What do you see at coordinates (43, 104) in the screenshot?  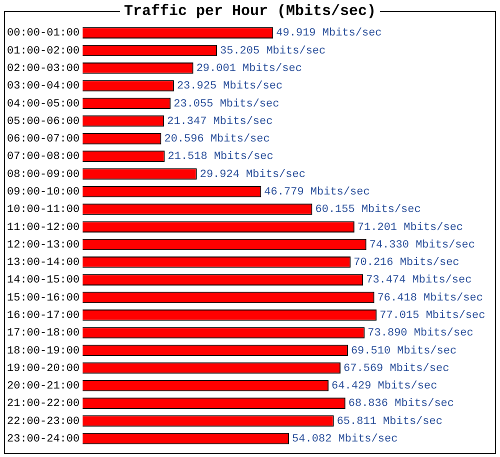 I see `y-tick-label: 04:00-05:00` at bounding box center [43, 104].